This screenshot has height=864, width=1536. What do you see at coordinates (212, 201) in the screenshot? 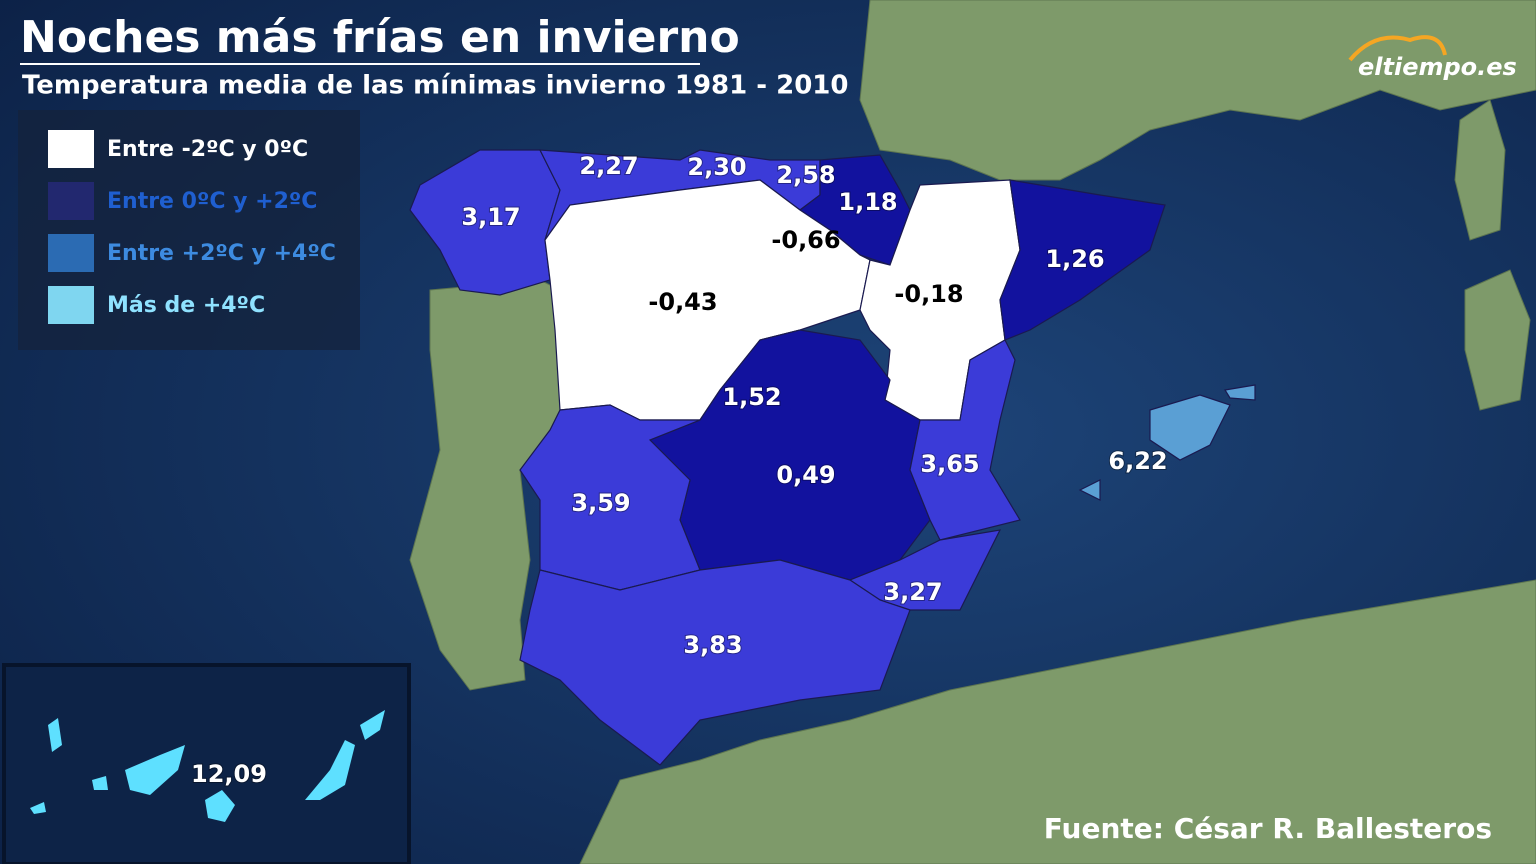
I see `legend-label: Entre 0ºC y +2ºC` at bounding box center [212, 201].